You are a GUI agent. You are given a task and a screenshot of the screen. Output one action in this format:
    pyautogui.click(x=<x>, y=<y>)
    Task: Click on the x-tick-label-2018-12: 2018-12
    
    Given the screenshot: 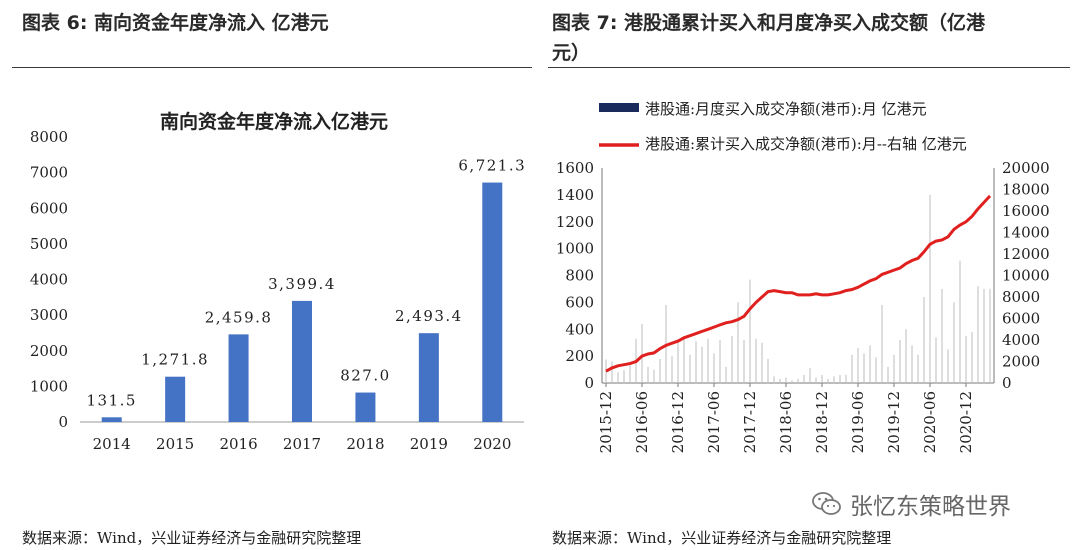 What is the action you would take?
    pyautogui.click(x=822, y=422)
    